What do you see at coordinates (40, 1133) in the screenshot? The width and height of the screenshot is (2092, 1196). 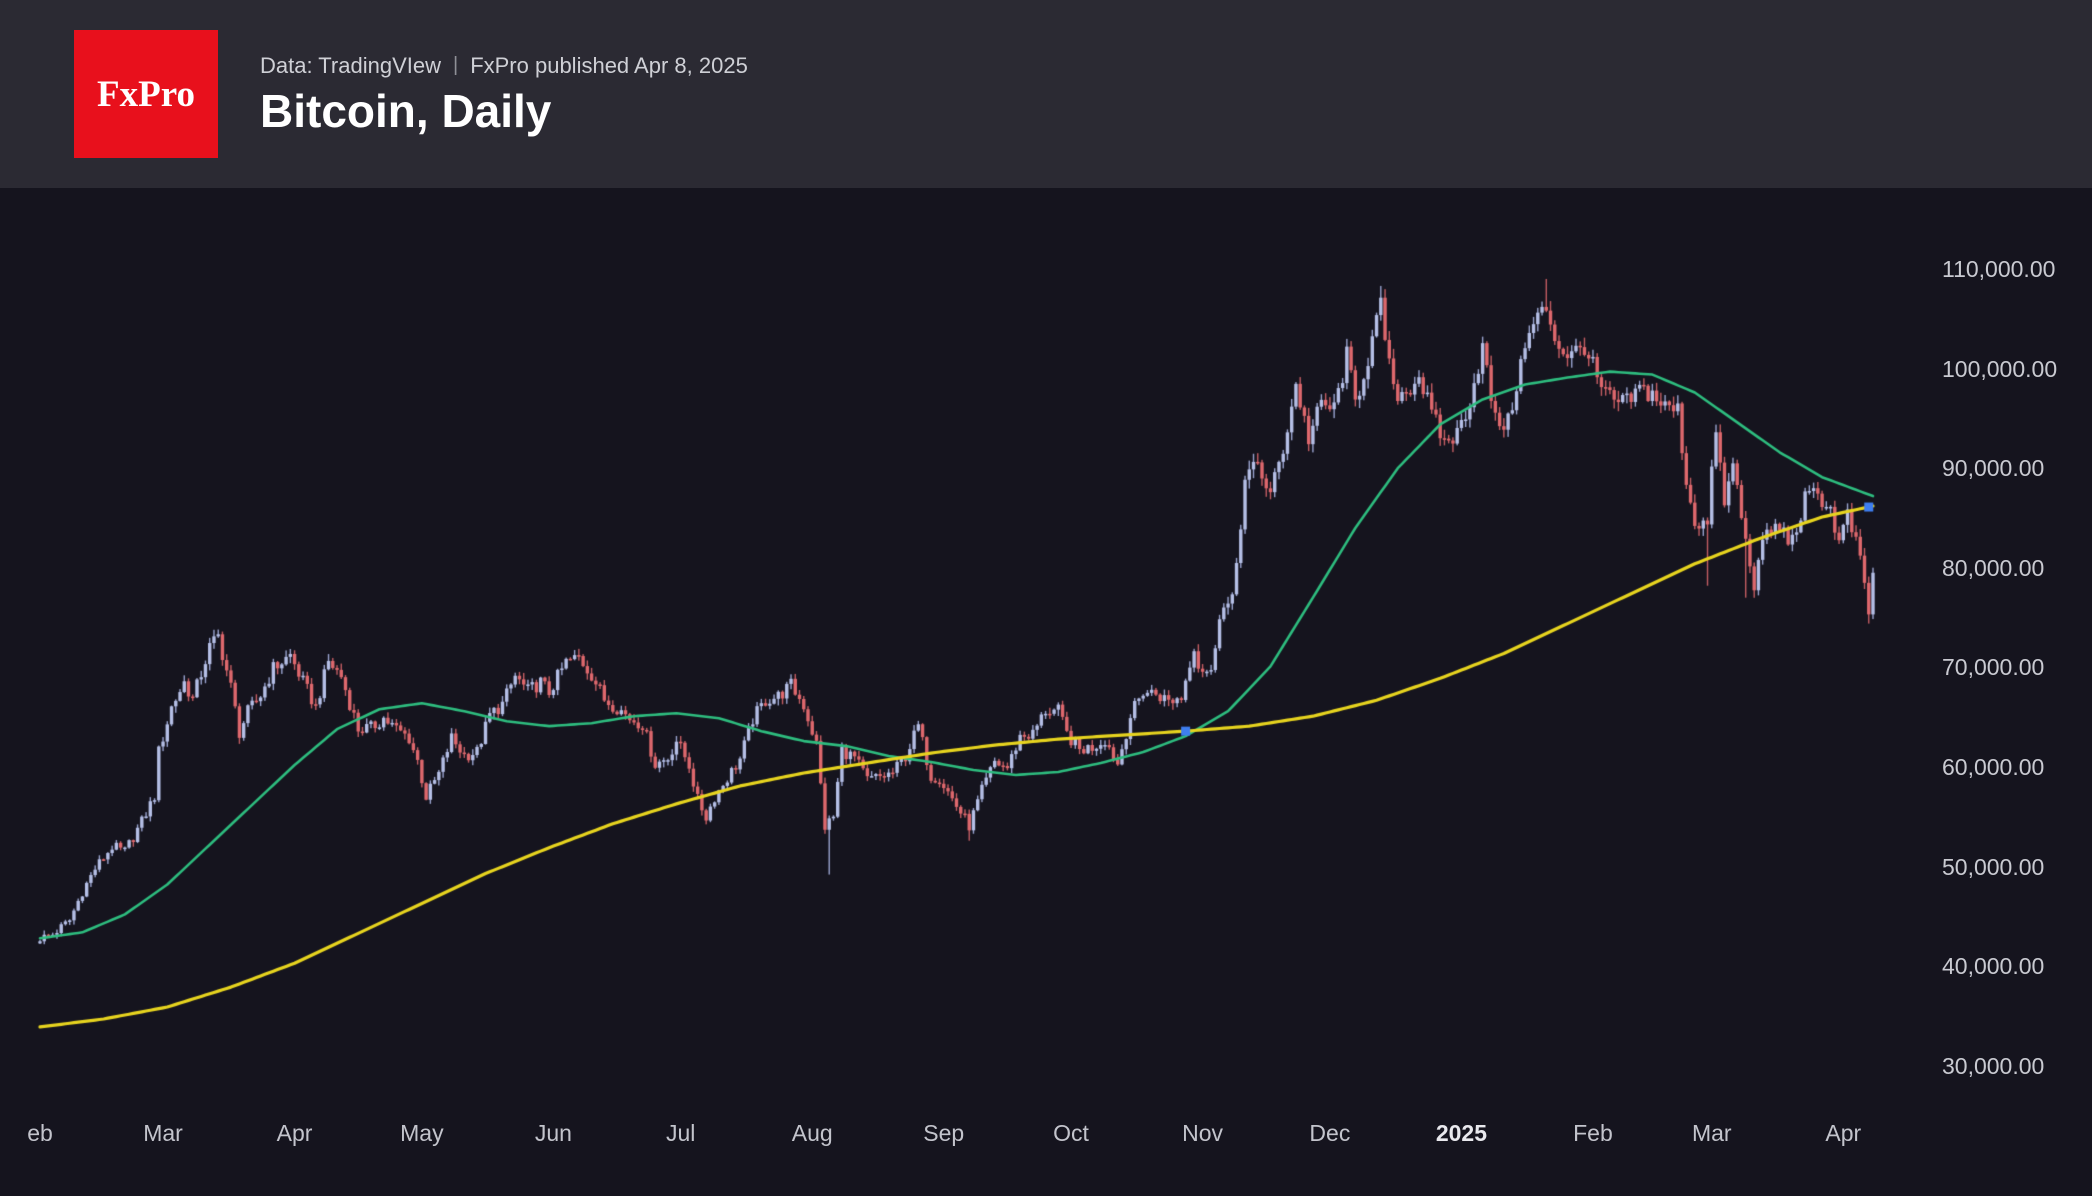 I see `x-axis-label: eb` at bounding box center [40, 1133].